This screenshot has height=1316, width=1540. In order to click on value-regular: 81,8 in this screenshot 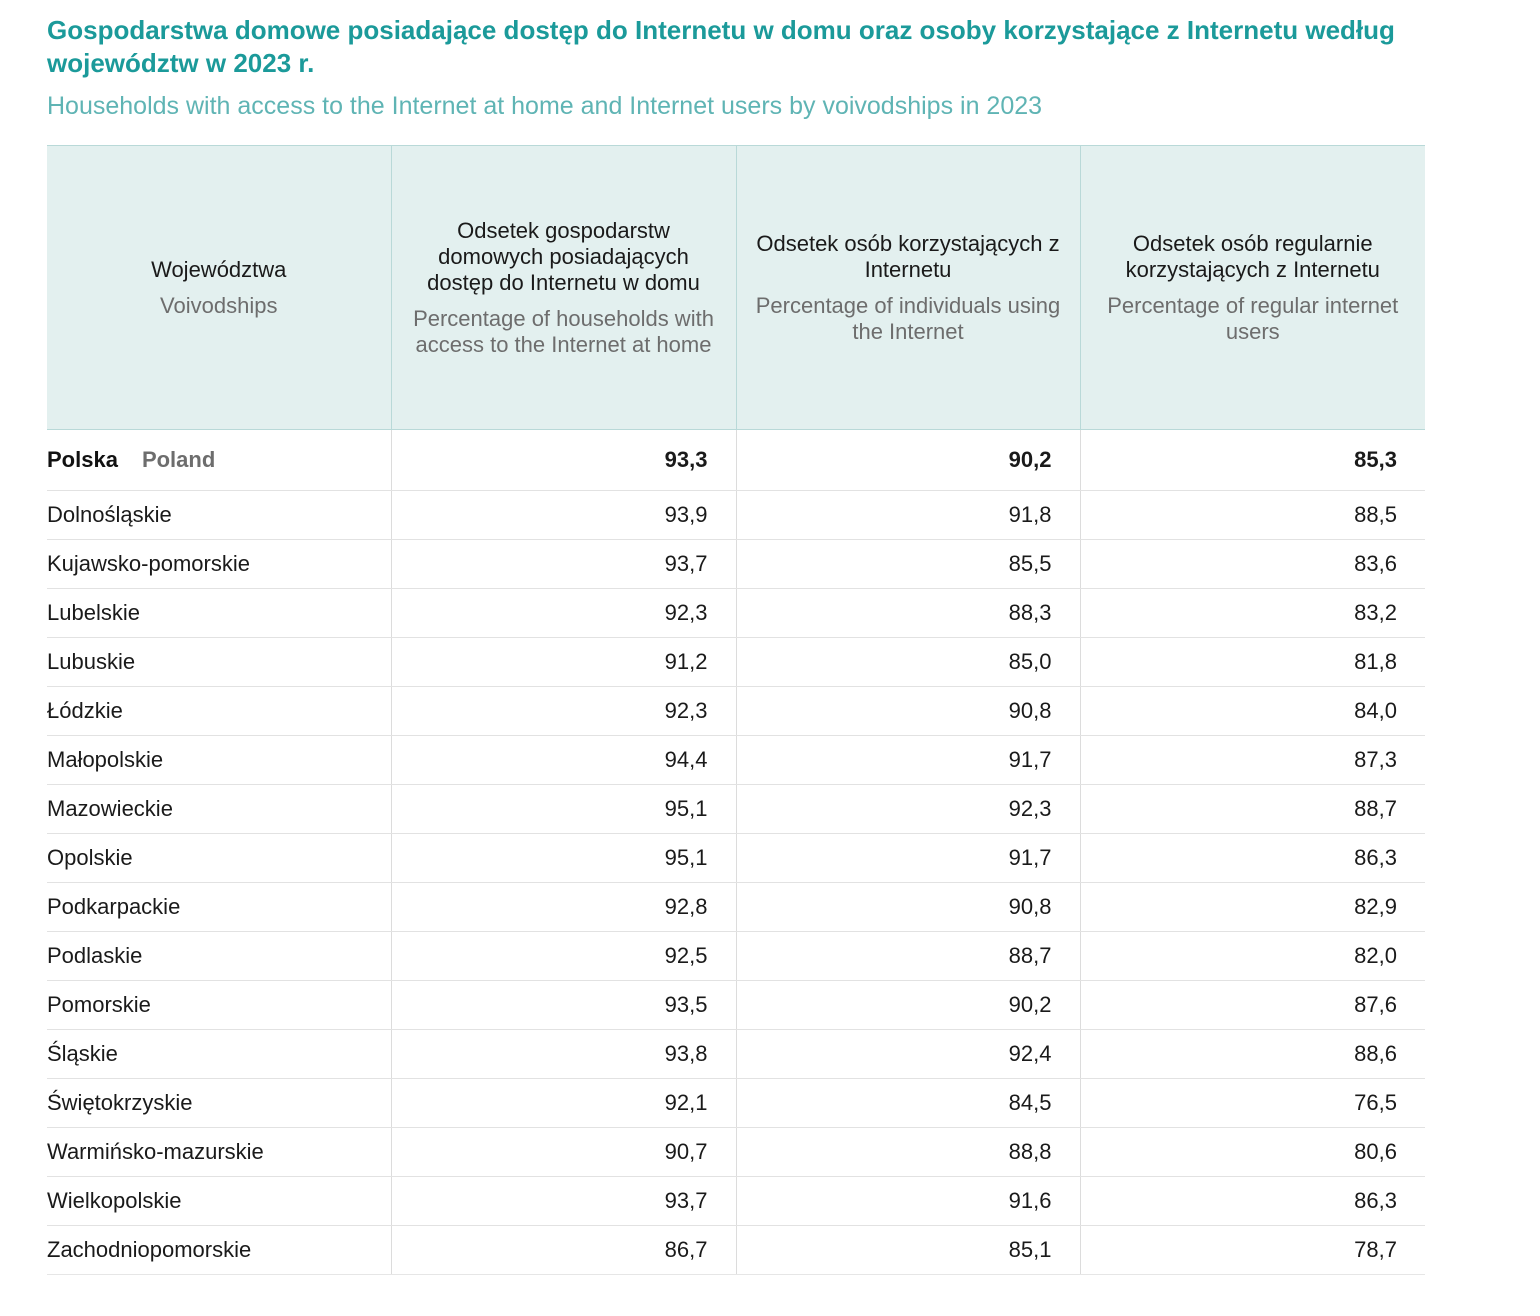, I will do `click(1252, 662)`.